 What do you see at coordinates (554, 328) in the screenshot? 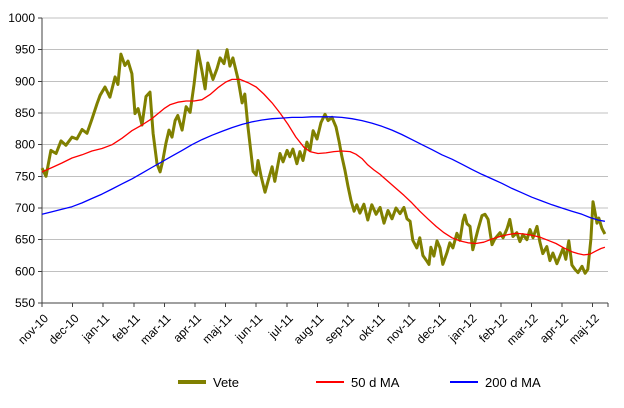
I see `x-tick-label-apr-12: apr-12` at bounding box center [554, 328].